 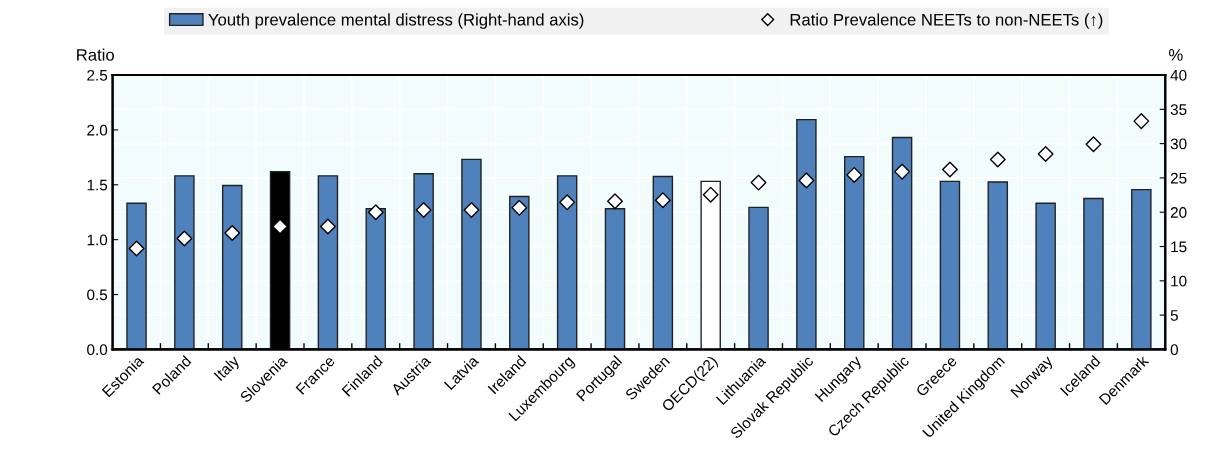 What do you see at coordinates (228, 369) in the screenshot?
I see `x-tick-label: Italy` at bounding box center [228, 369].